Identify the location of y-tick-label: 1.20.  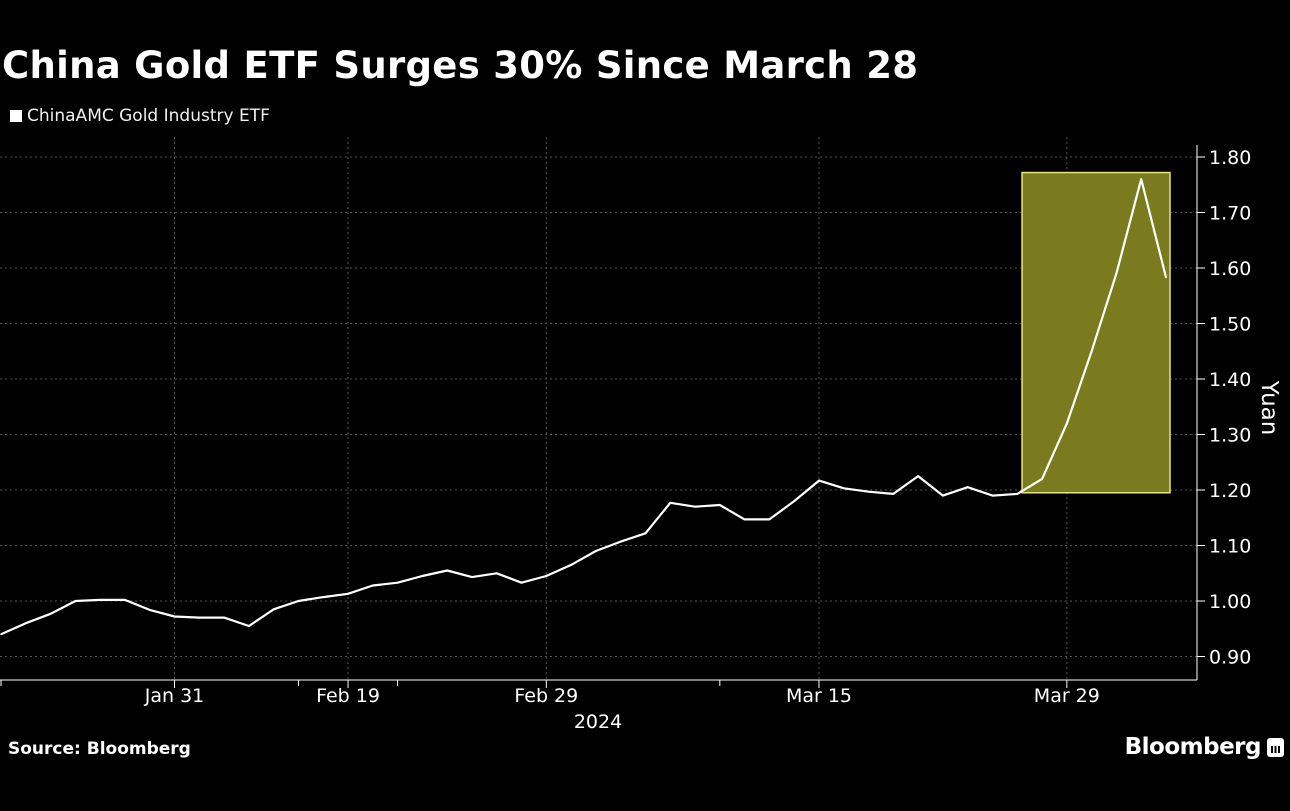
(1230, 491).